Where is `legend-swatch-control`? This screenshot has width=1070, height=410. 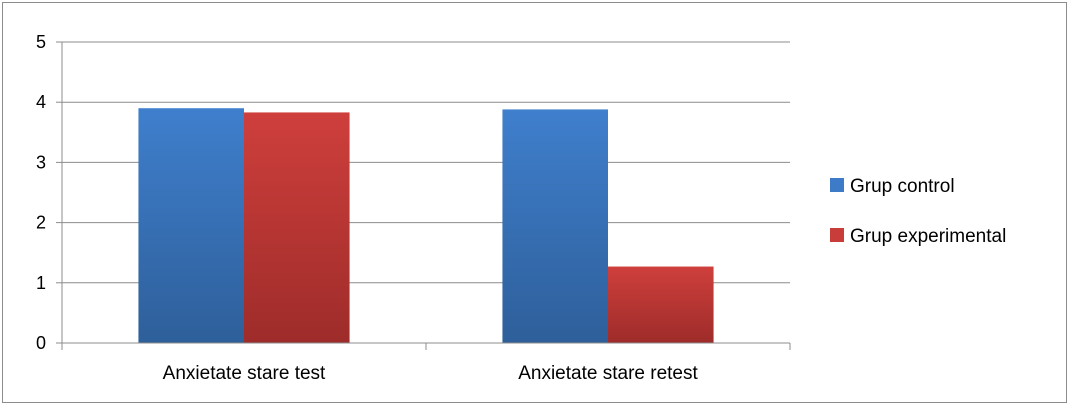 legend-swatch-control is located at coordinates (837, 185).